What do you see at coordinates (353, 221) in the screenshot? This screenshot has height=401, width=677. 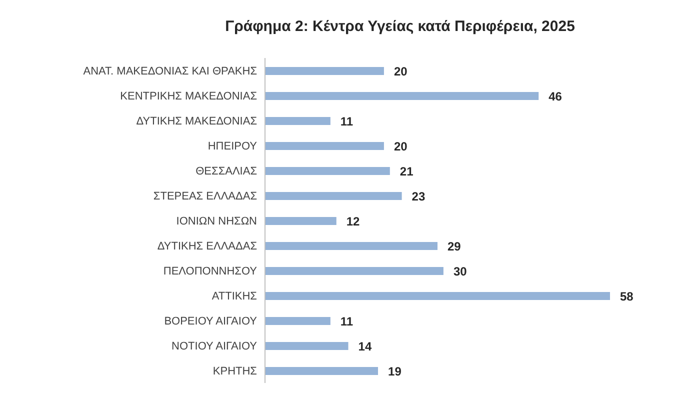 I see `data-label: 12` at bounding box center [353, 221].